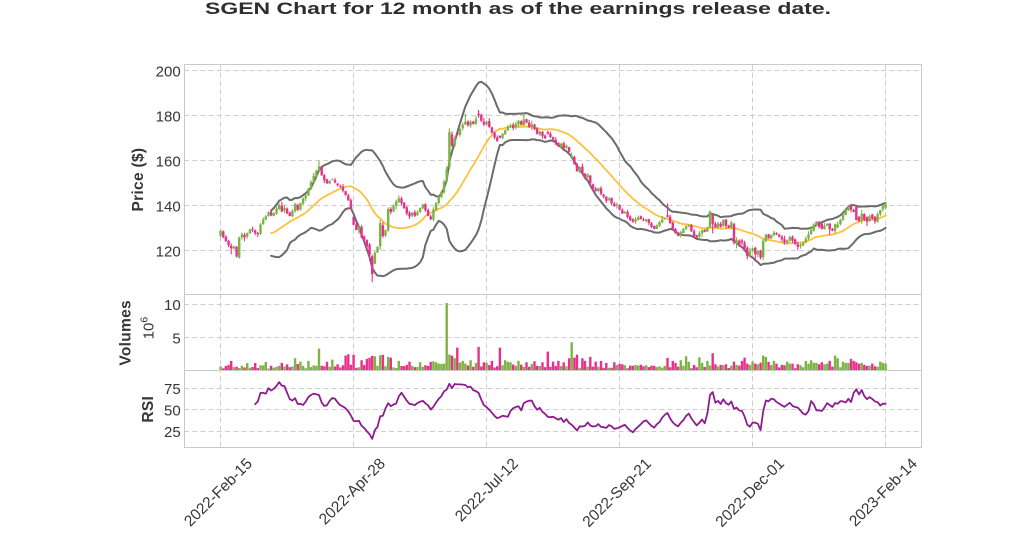 Image resolution: width=1024 pixels, height=546 pixels. Describe the element at coordinates (168, 251) in the screenshot. I see `svg-text: 120` at that location.